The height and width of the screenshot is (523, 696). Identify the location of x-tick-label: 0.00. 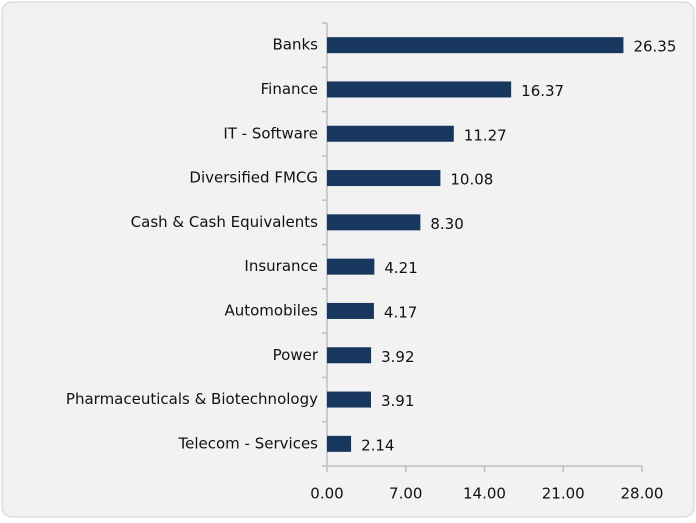
(326, 494).